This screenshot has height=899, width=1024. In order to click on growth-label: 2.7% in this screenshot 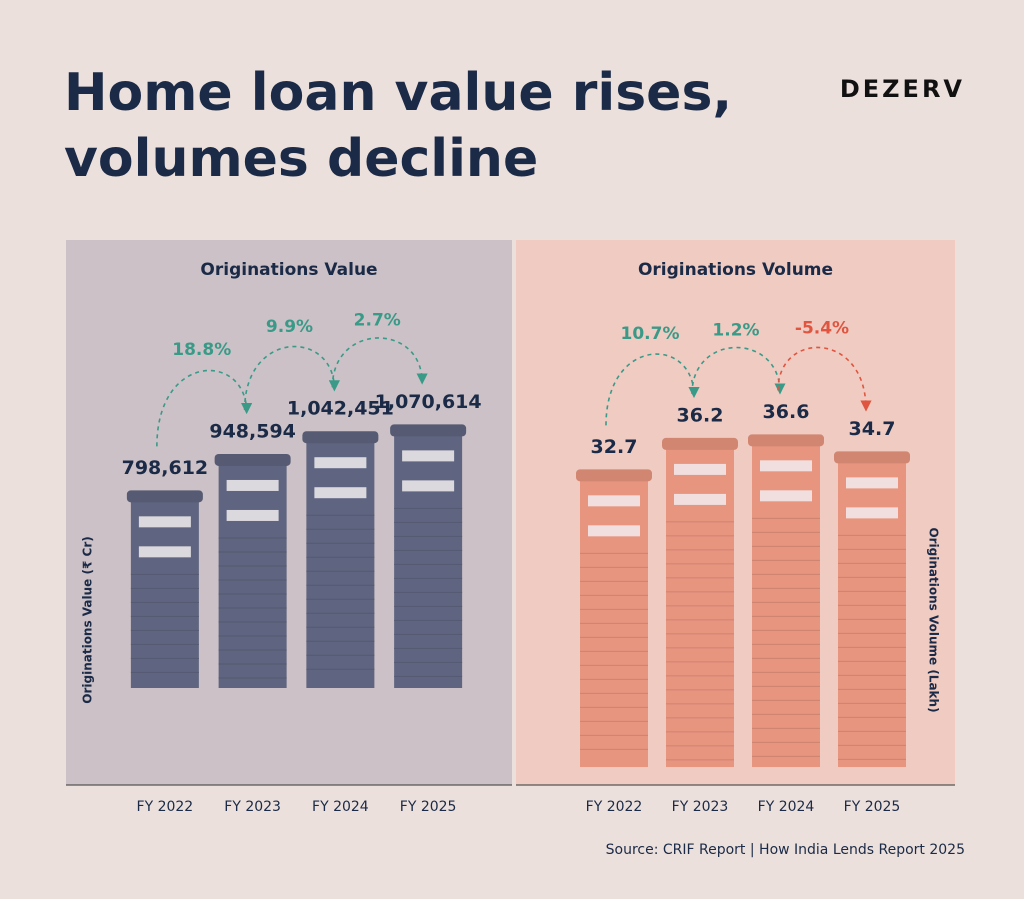, I will do `click(377, 320)`.